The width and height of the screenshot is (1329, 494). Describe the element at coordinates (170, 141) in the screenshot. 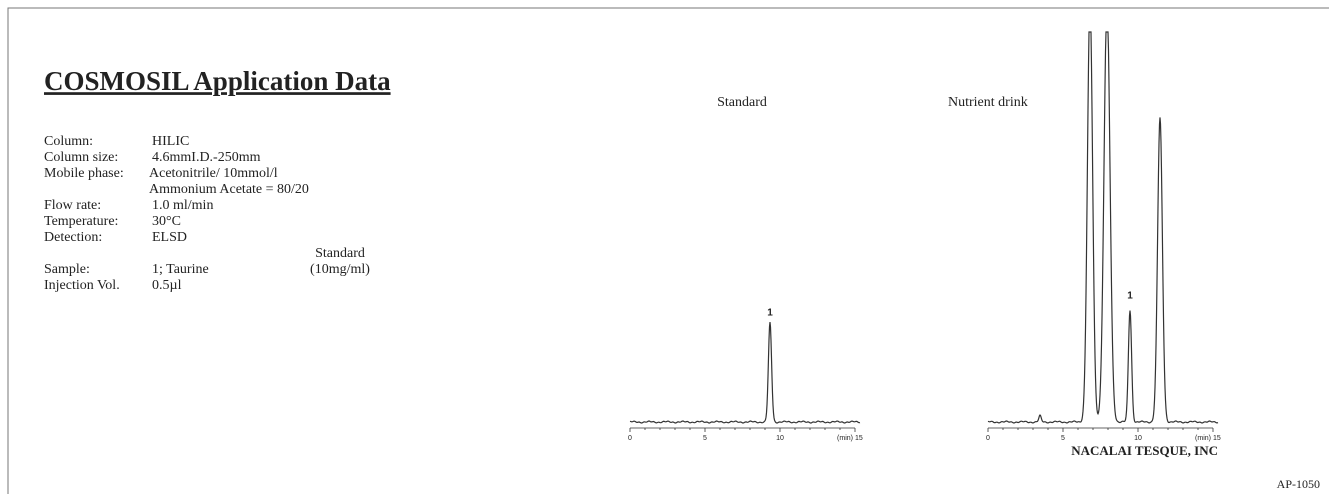

I see `condition-value: HILIC` at that location.